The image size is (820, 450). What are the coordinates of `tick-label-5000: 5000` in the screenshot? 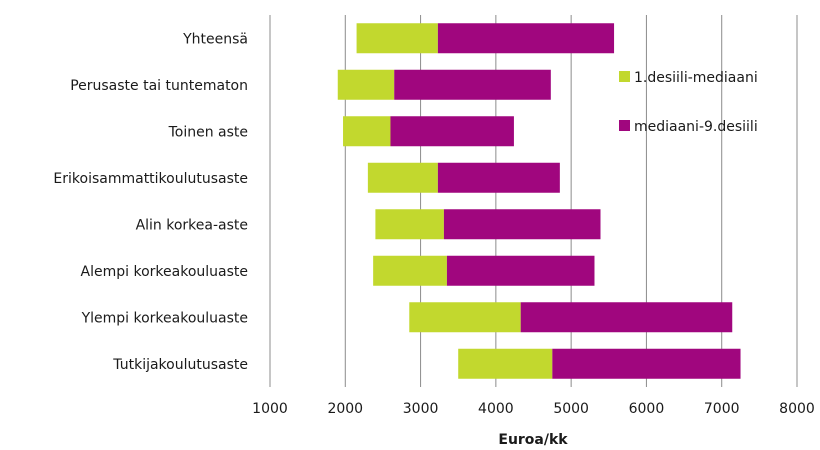 It's located at (571, 409).